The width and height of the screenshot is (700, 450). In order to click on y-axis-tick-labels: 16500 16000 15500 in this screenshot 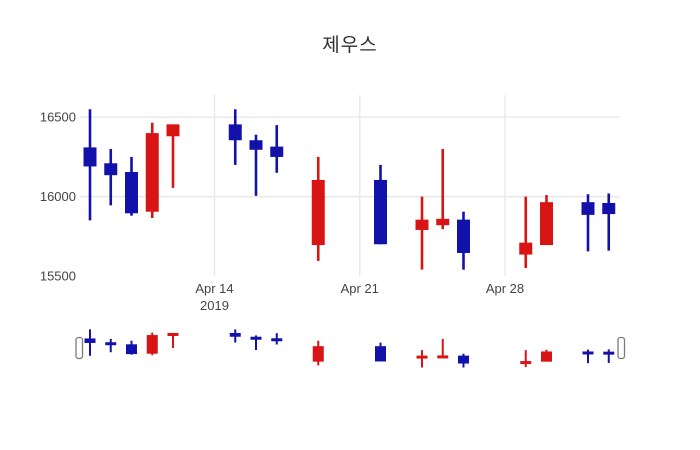, I will do `click(58, 197)`.